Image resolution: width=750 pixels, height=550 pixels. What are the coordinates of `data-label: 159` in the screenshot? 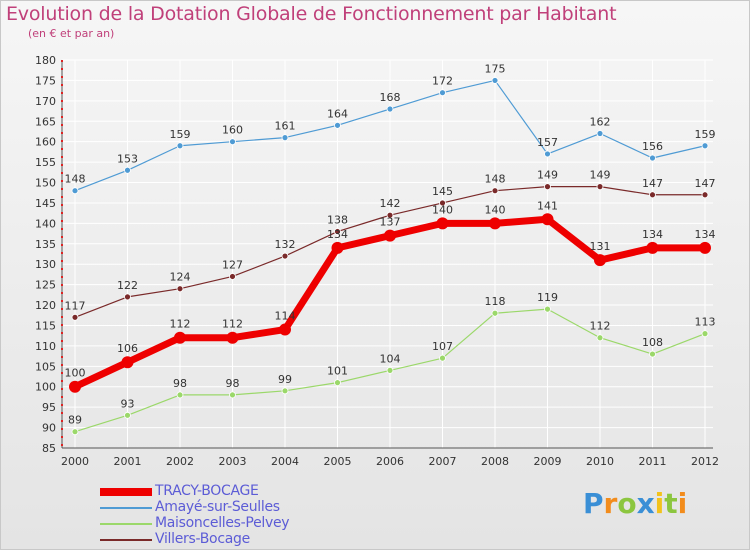 It's located at (180, 134).